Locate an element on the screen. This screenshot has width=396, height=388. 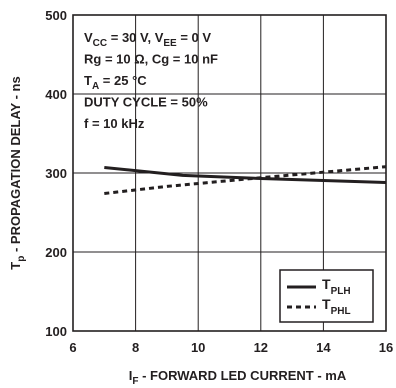
y-tick-label: 300 is located at coordinates (56, 173).